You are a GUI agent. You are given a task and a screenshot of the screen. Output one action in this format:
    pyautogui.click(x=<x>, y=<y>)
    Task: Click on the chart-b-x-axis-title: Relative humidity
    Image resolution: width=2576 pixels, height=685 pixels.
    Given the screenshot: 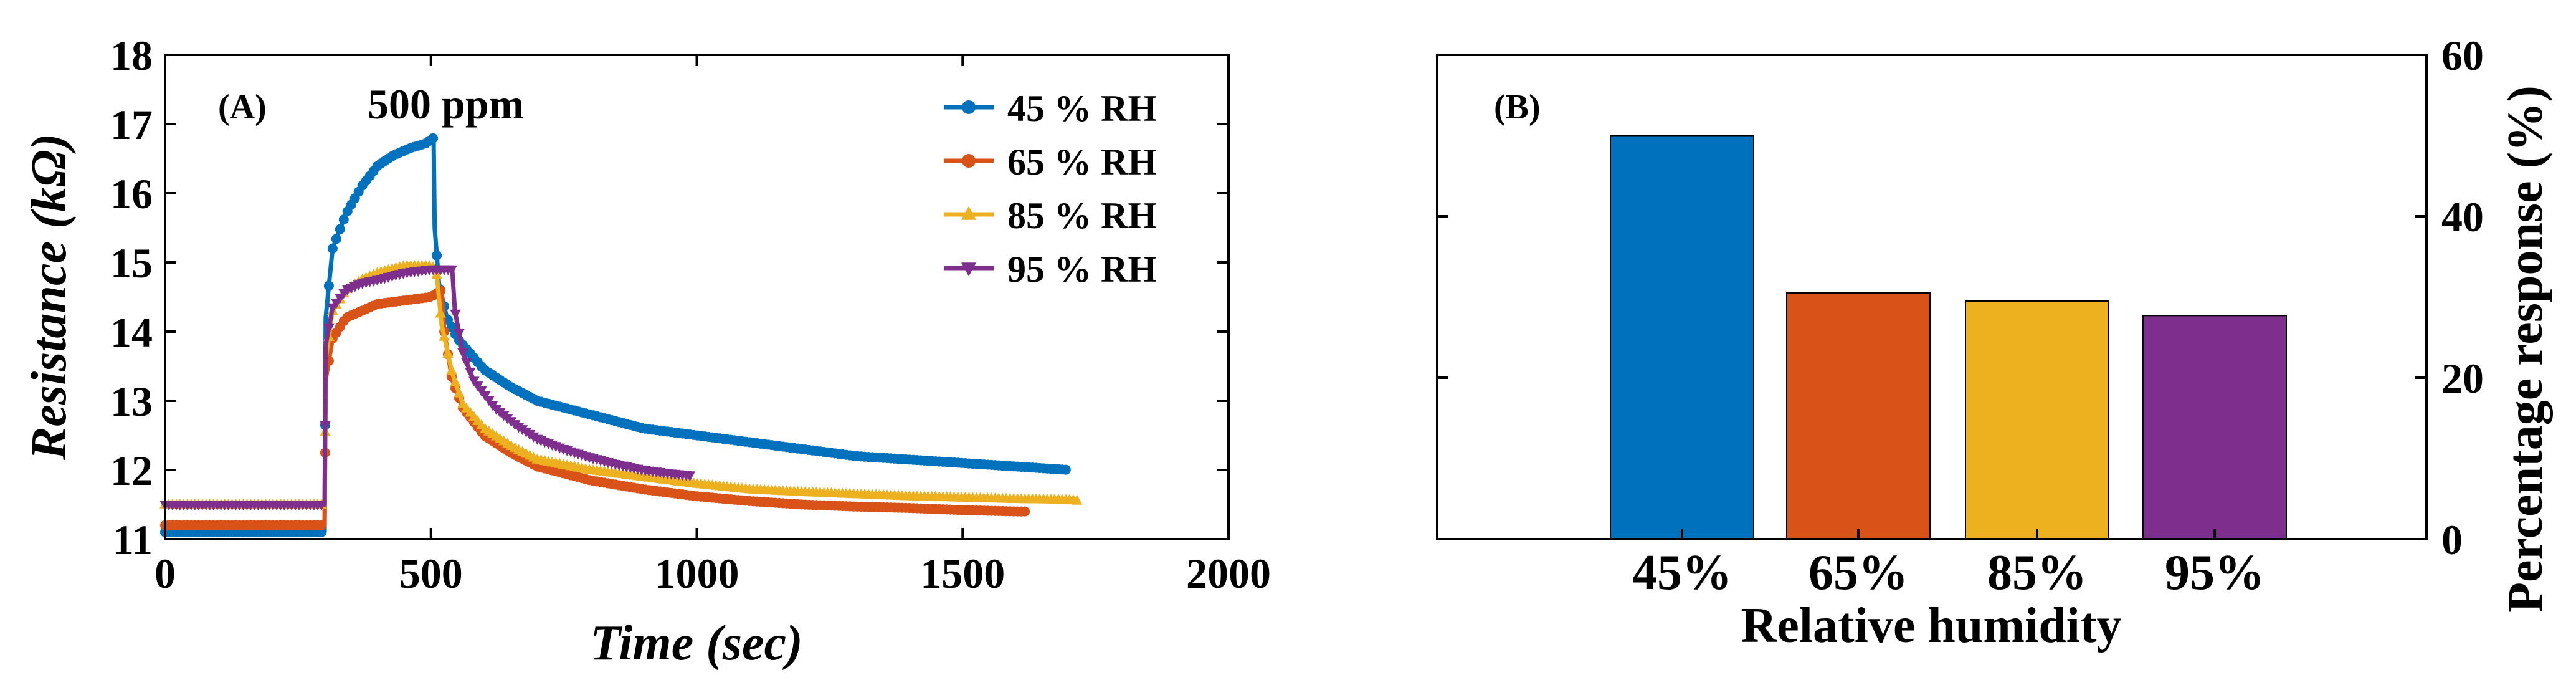 What is the action you would take?
    pyautogui.click(x=1931, y=625)
    